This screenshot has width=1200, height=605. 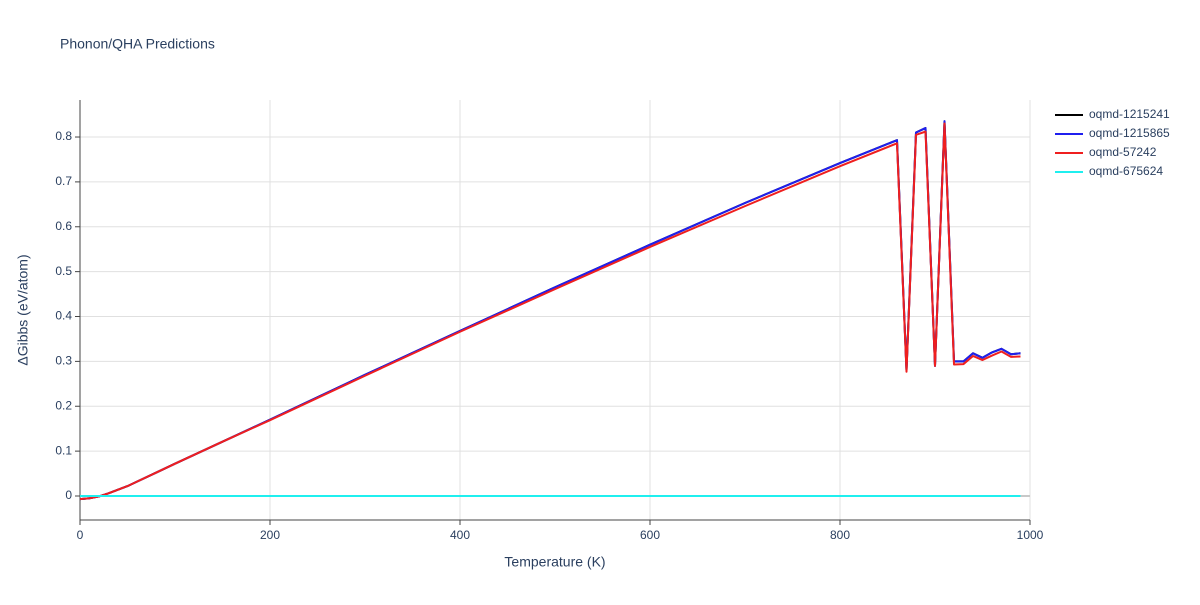 What do you see at coordinates (1126, 171) in the screenshot?
I see `legend-label: oqmd-675624` at bounding box center [1126, 171].